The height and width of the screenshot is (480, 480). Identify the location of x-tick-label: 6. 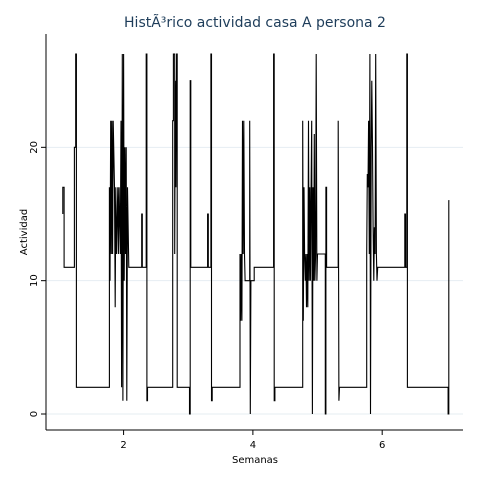
(382, 445).